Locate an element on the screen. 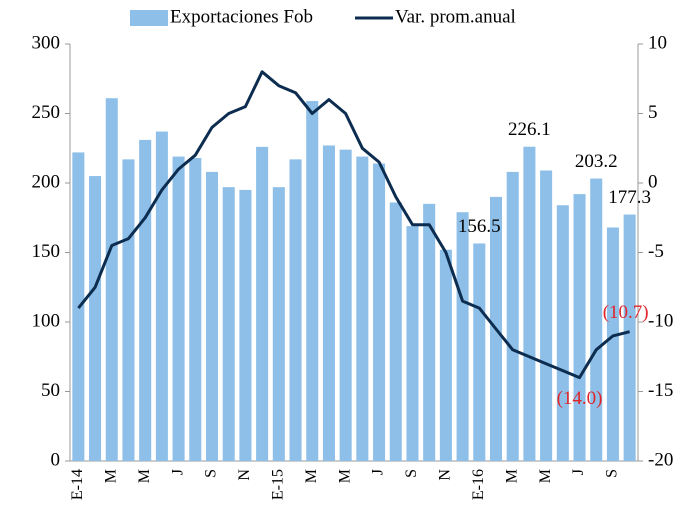 The width and height of the screenshot is (692, 508). data-label: 177.3 is located at coordinates (629, 197).